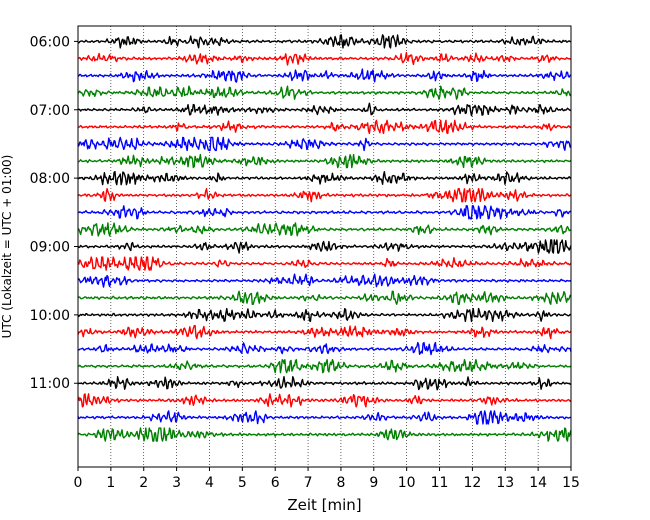  I want to click on y-tick-label: 07:00, so click(50, 111).